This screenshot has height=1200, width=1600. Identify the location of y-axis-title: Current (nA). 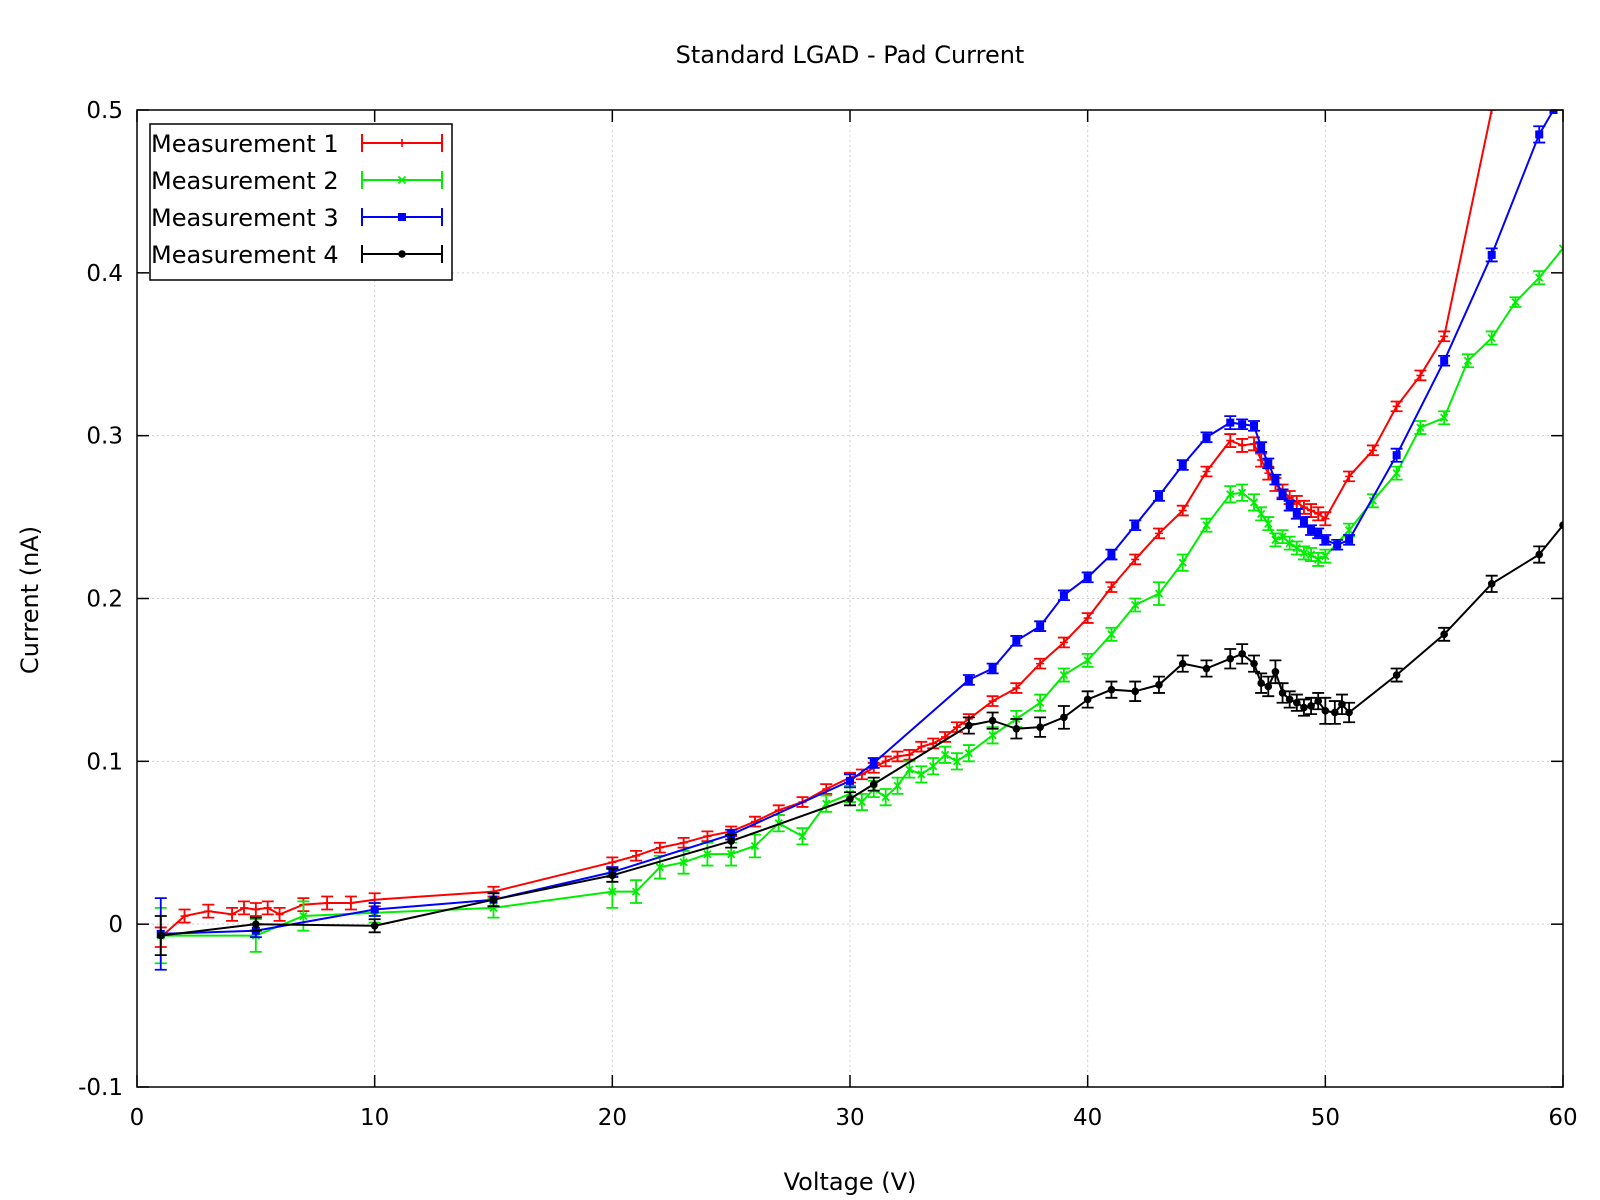
(30, 600).